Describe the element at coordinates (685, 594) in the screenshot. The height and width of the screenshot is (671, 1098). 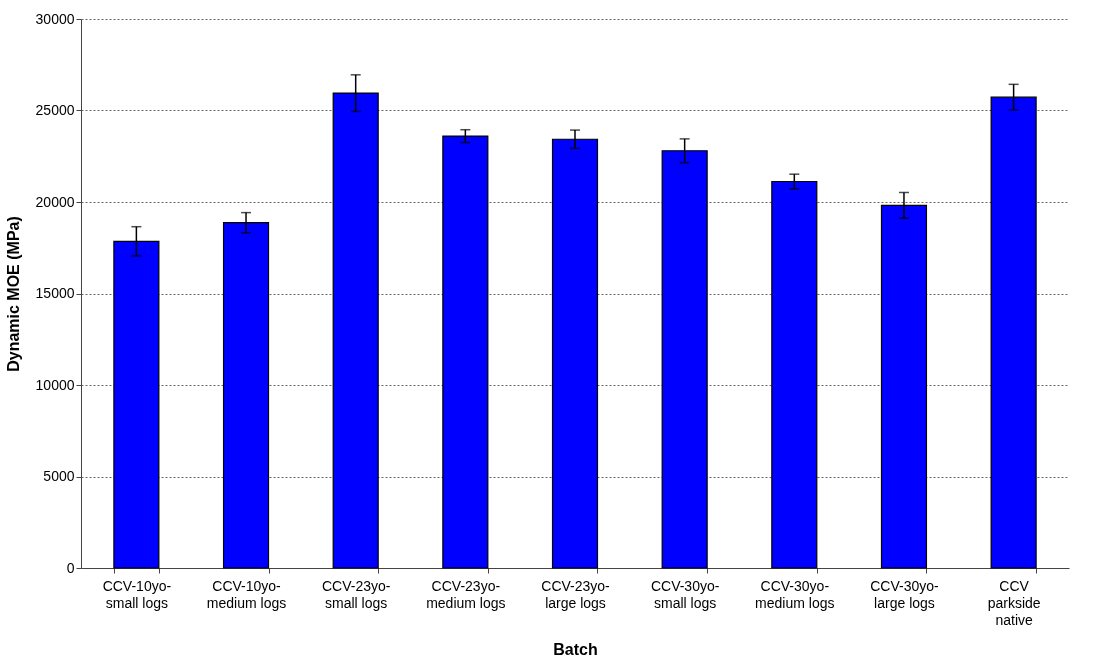
I see `x-tick-label: CCV-30yo- small logs` at that location.